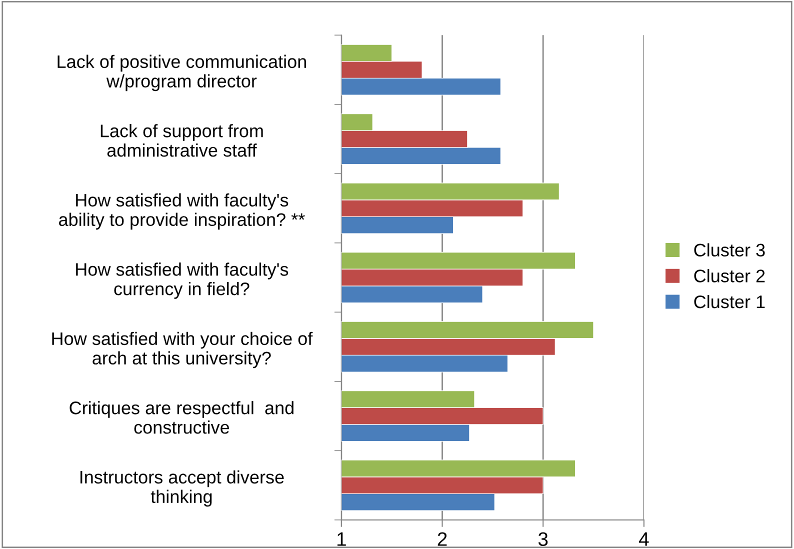 The width and height of the screenshot is (794, 549). Describe the element at coordinates (729, 301) in the screenshot. I see `legend-label: Cluster 1` at that location.